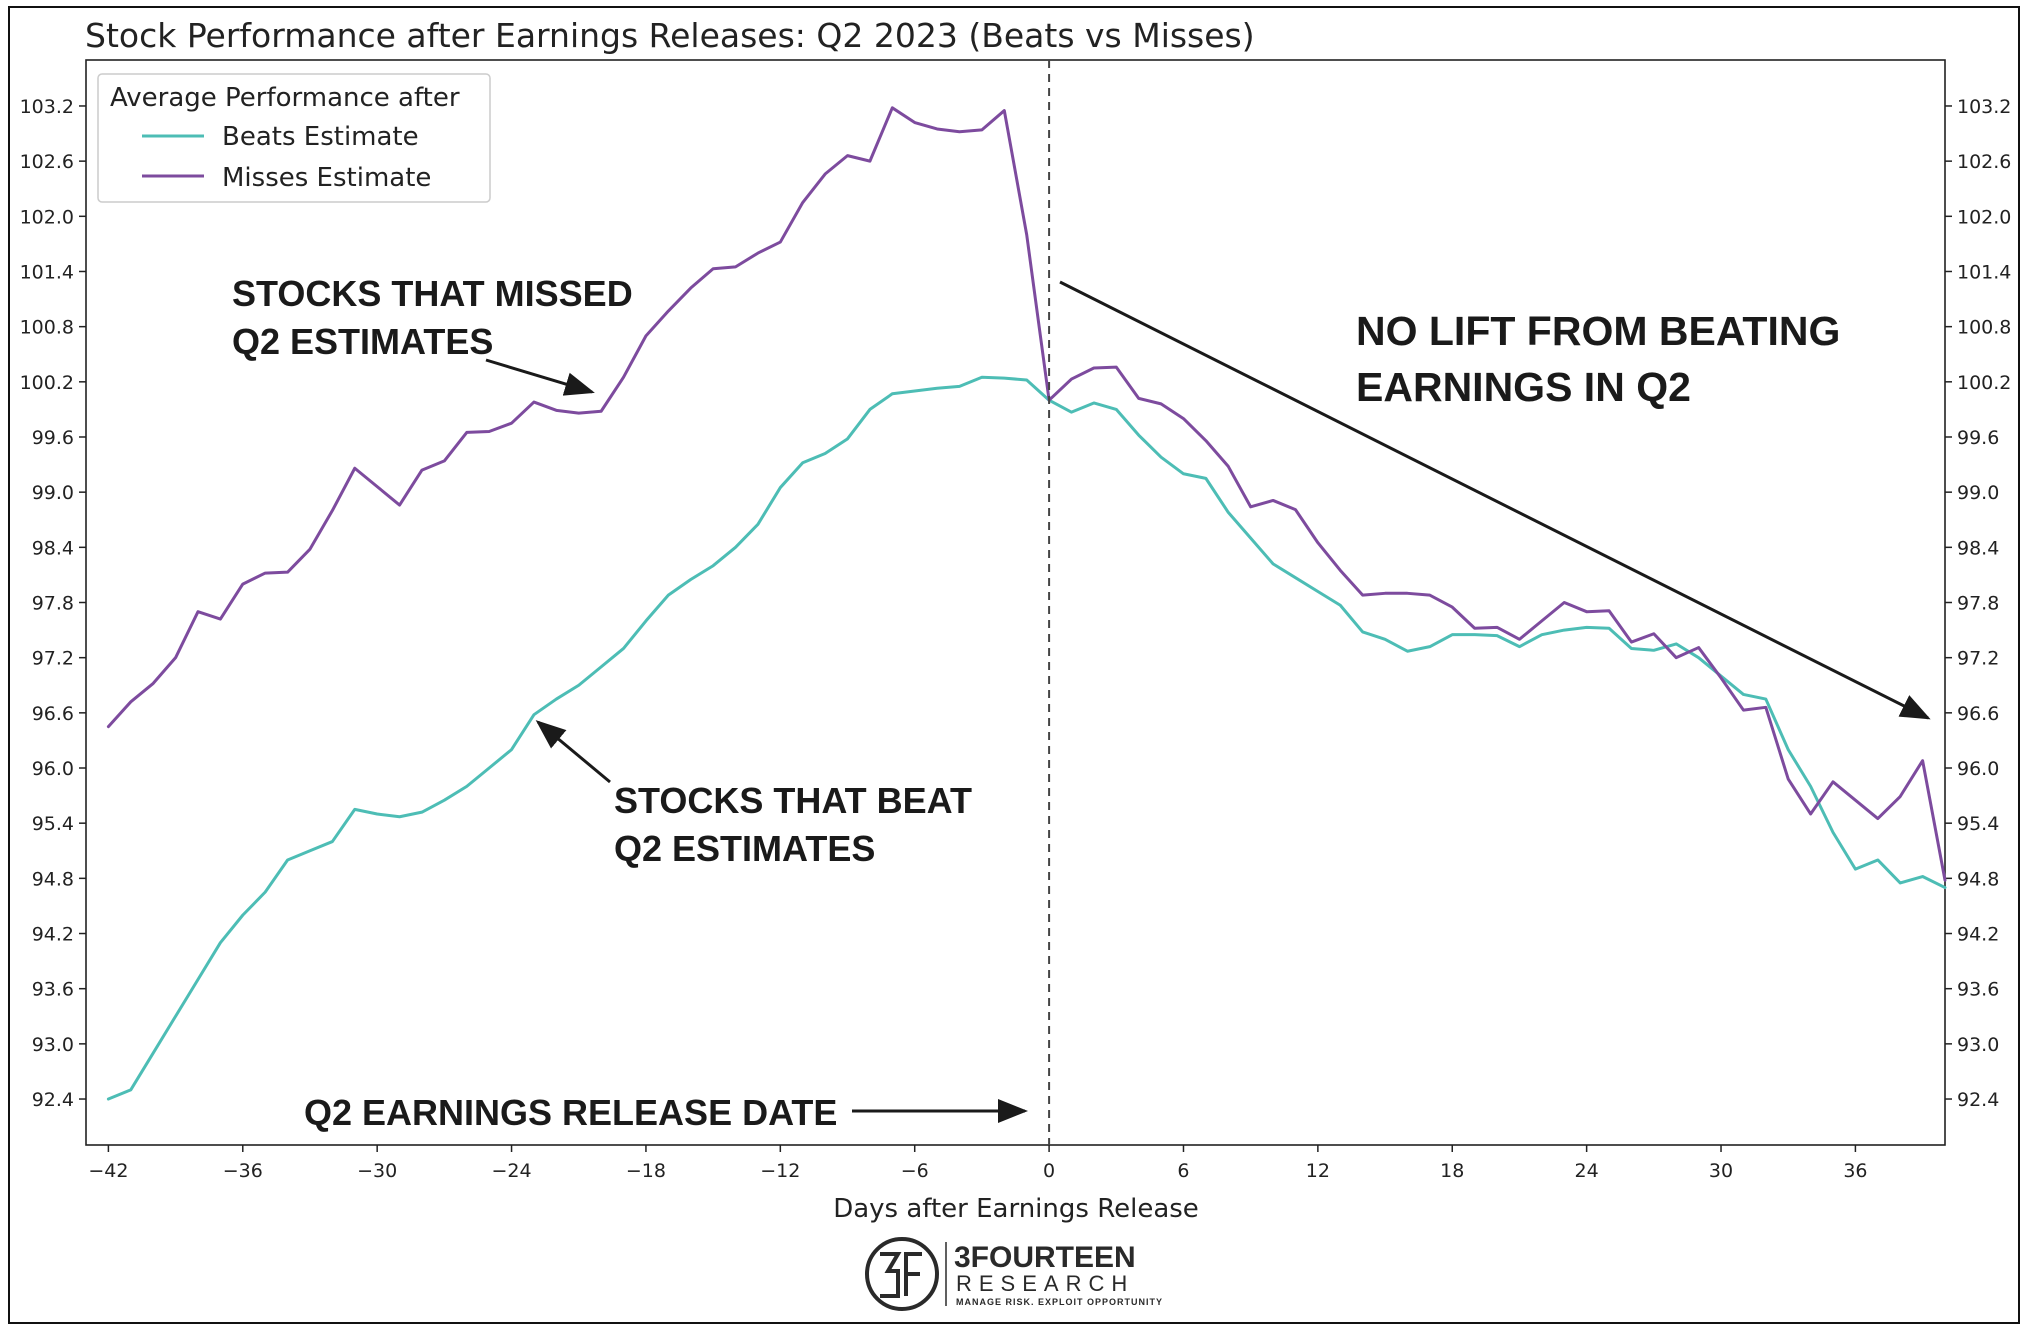  I want to click on y-tick-label-right: 95.4, so click(1978, 824).